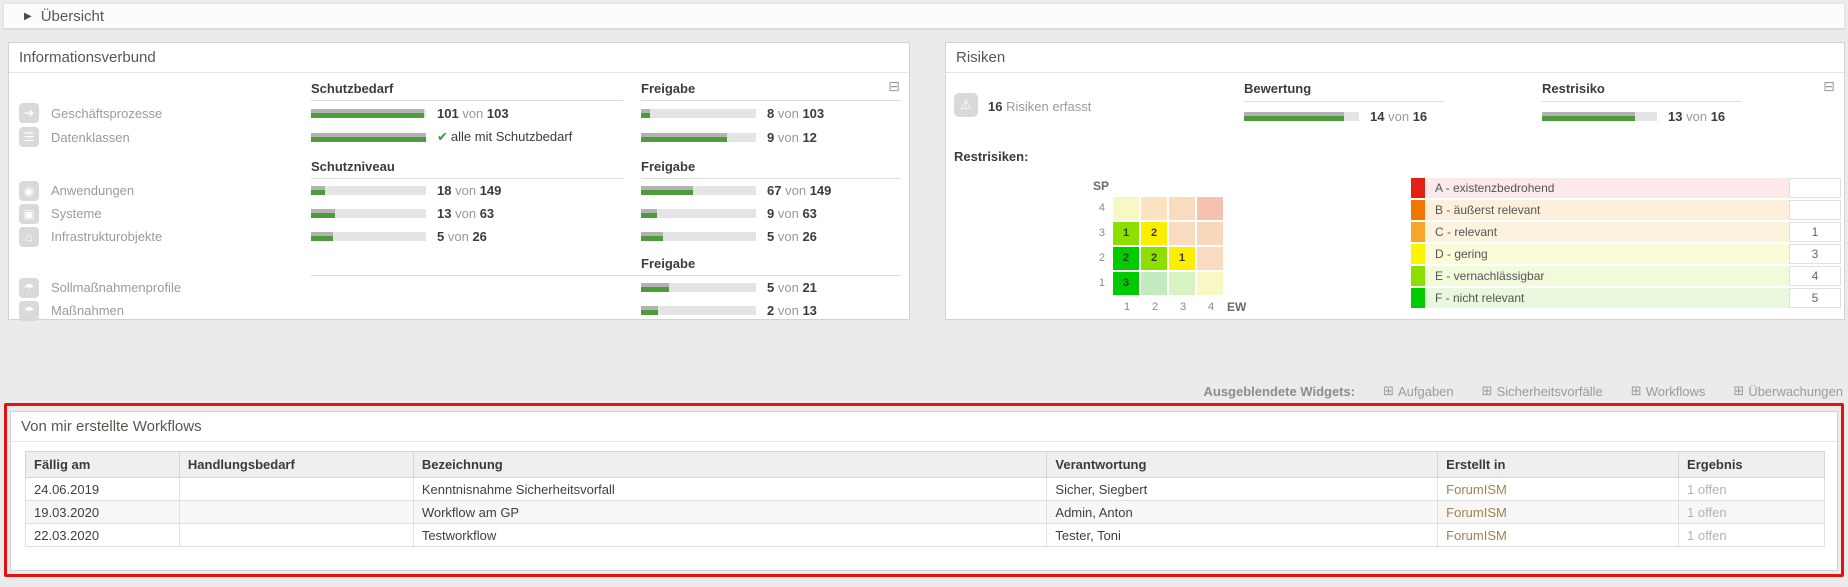 This screenshot has width=1848, height=587. What do you see at coordinates (165, 310) in the screenshot?
I see `sidebar-item-massnahmen: ☂ Maßnahmen` at bounding box center [165, 310].